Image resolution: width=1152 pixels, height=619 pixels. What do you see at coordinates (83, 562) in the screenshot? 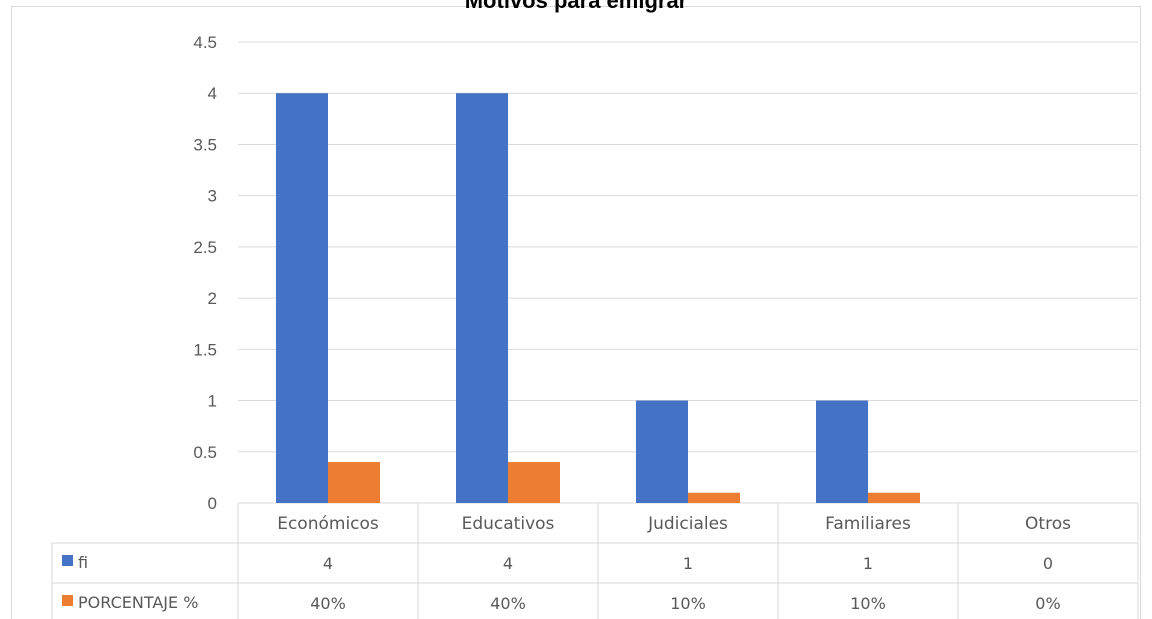
I see `legend-label: fi` at bounding box center [83, 562].